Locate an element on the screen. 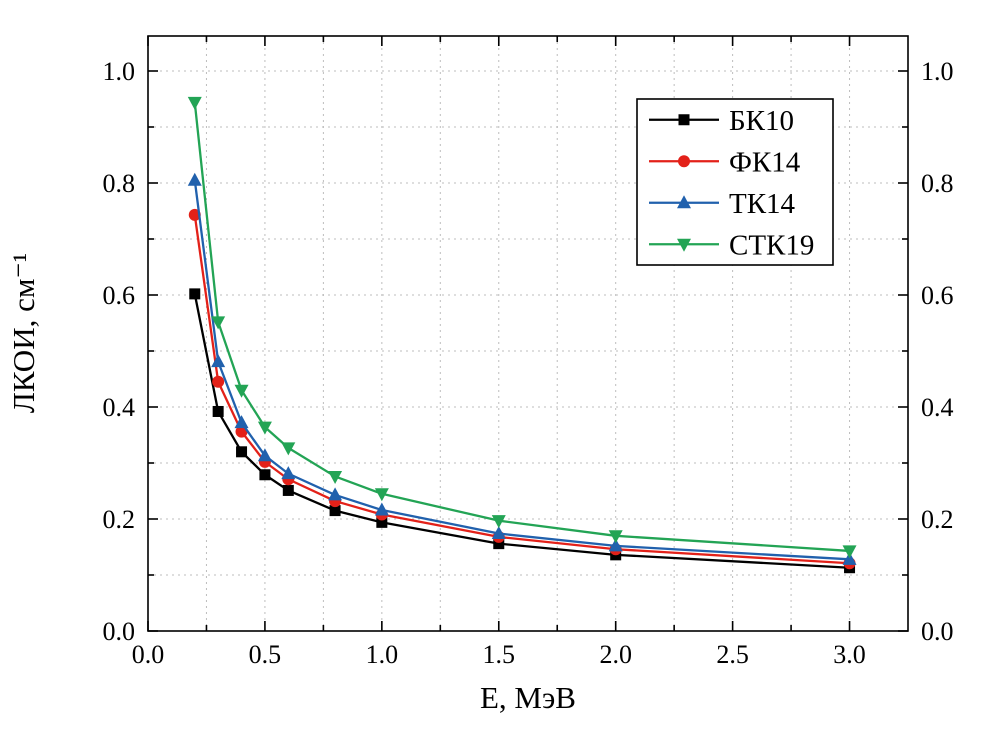  x-tick-label: 1.5 is located at coordinates (499, 654).